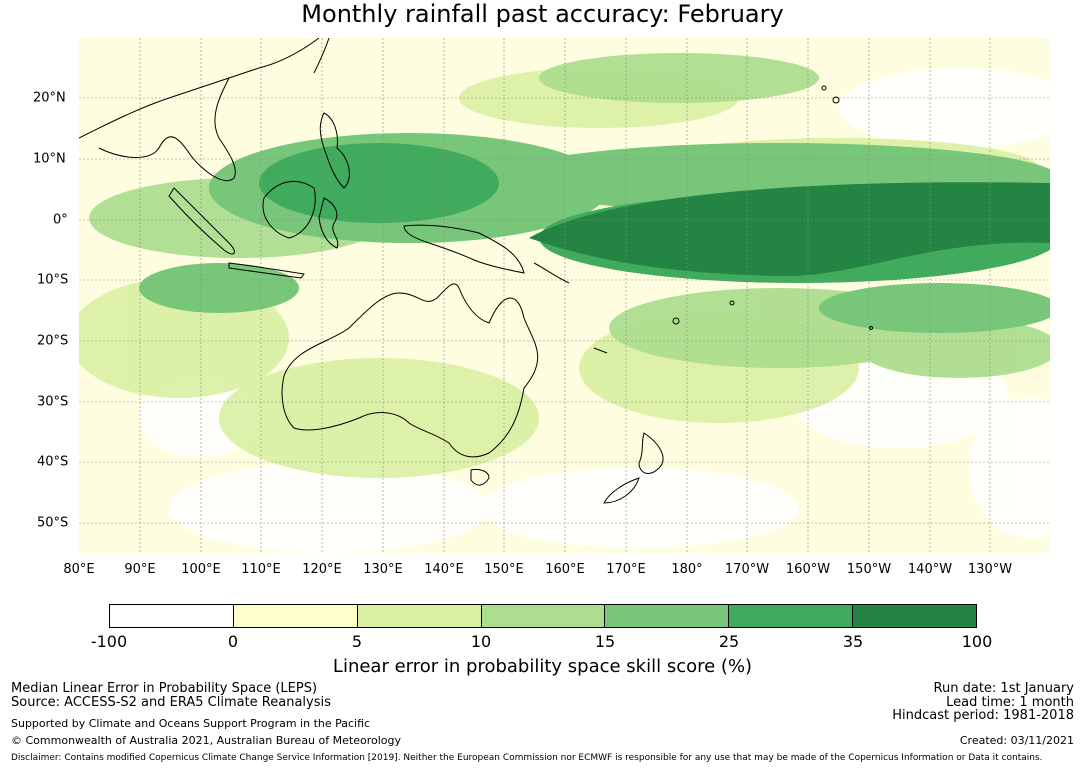  I want to click on colorbar-tick: 100, so click(977, 641).